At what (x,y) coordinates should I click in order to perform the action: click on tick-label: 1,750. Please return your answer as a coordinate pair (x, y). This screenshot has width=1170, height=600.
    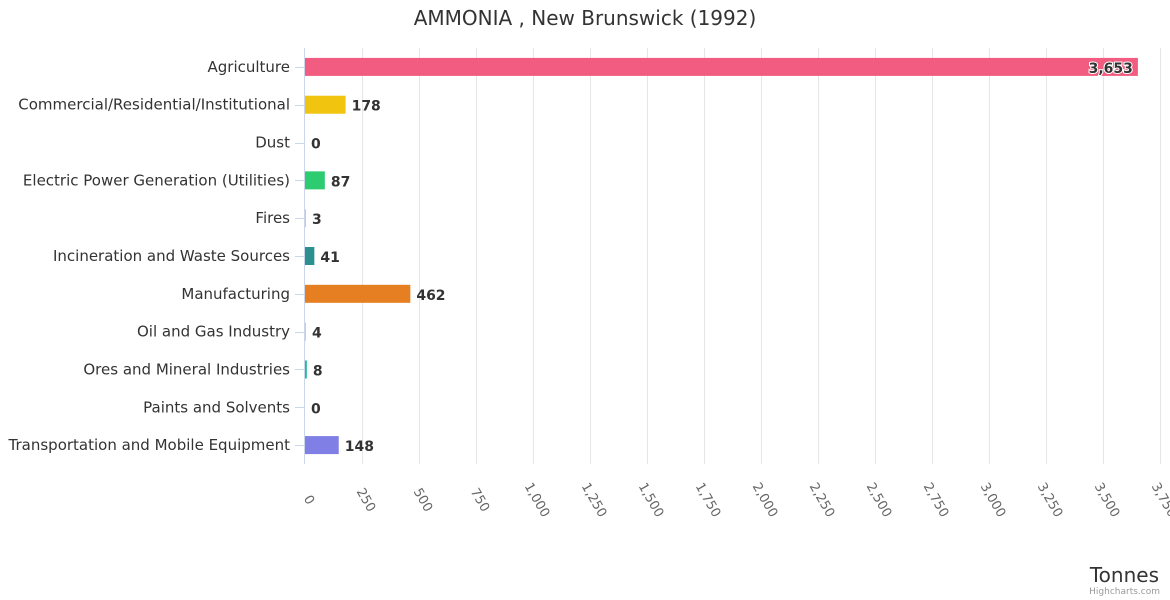
    Looking at the image, I should click on (708, 500).